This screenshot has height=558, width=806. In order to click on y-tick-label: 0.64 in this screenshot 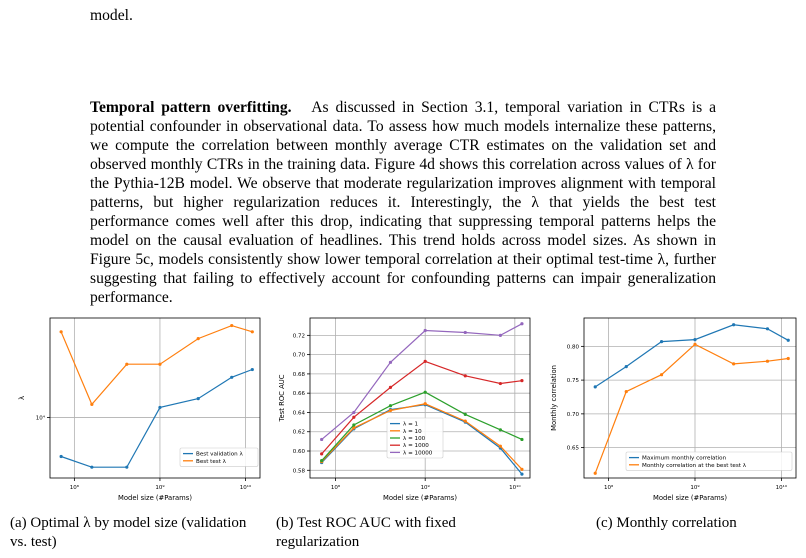, I will do `click(299, 413)`.